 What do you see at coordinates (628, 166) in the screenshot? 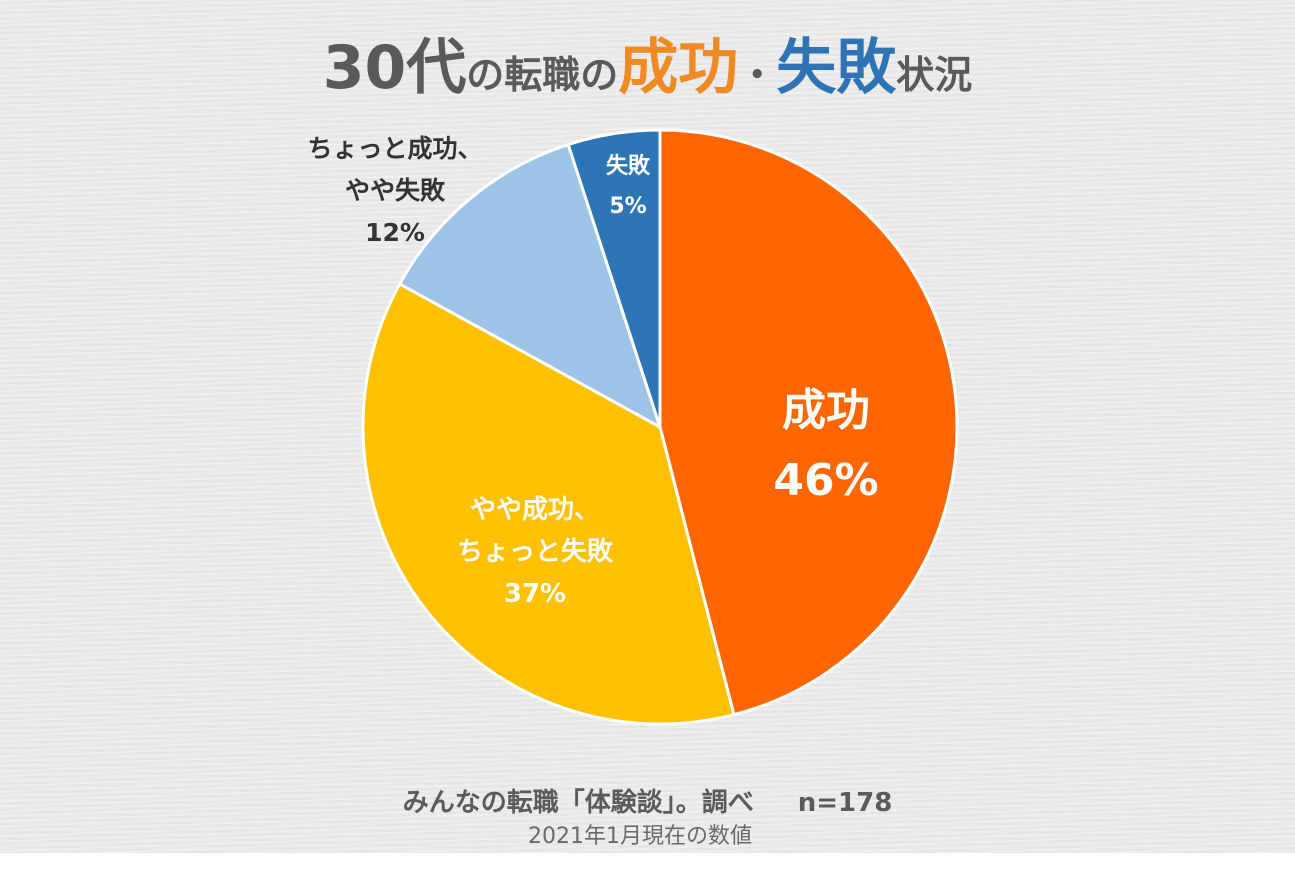
I see `slice-label-4-line-1: 失敗` at bounding box center [628, 166].